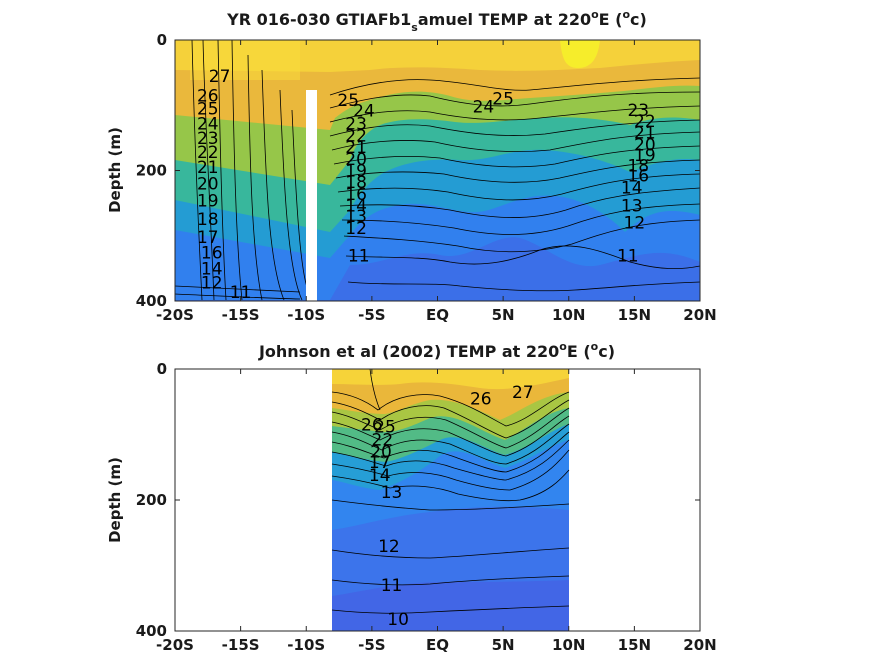 This screenshot has width=875, height=656. What do you see at coordinates (385, 428) in the screenshot?
I see `bottom-contour-label: 25` at bounding box center [385, 428].